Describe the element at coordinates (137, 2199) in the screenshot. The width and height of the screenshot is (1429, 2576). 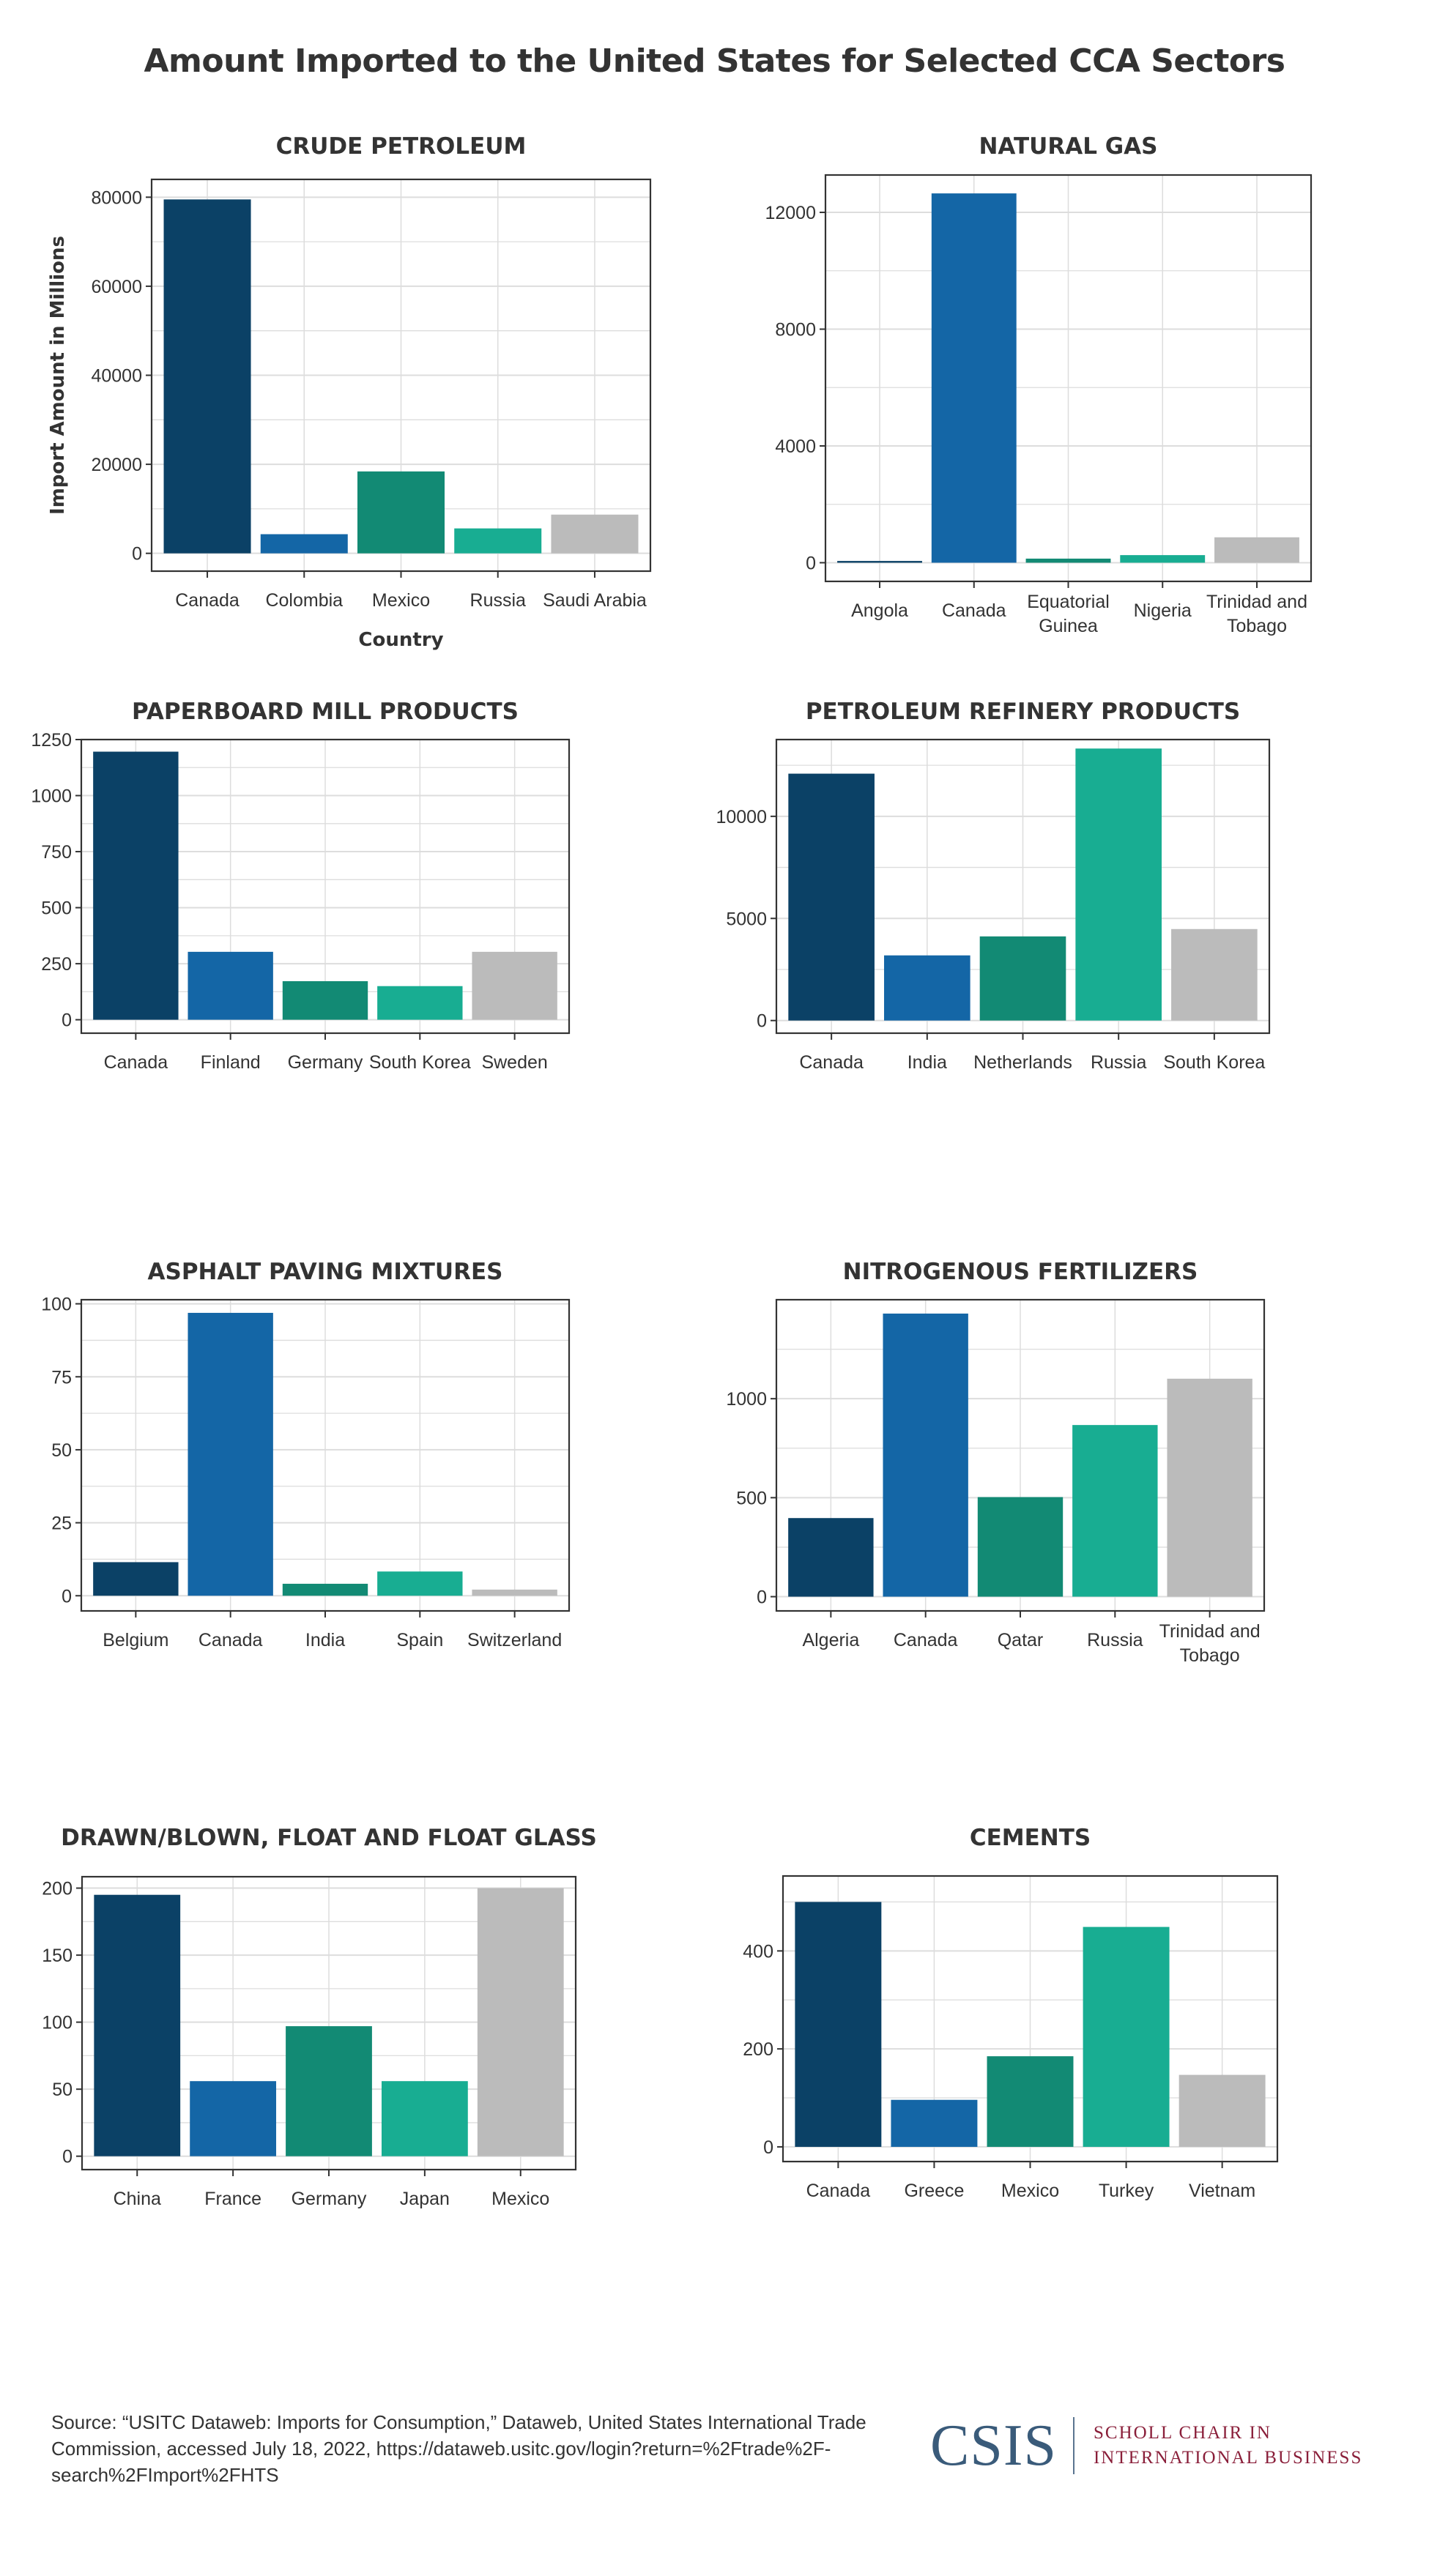
I see `x-tick-label: China` at that location.